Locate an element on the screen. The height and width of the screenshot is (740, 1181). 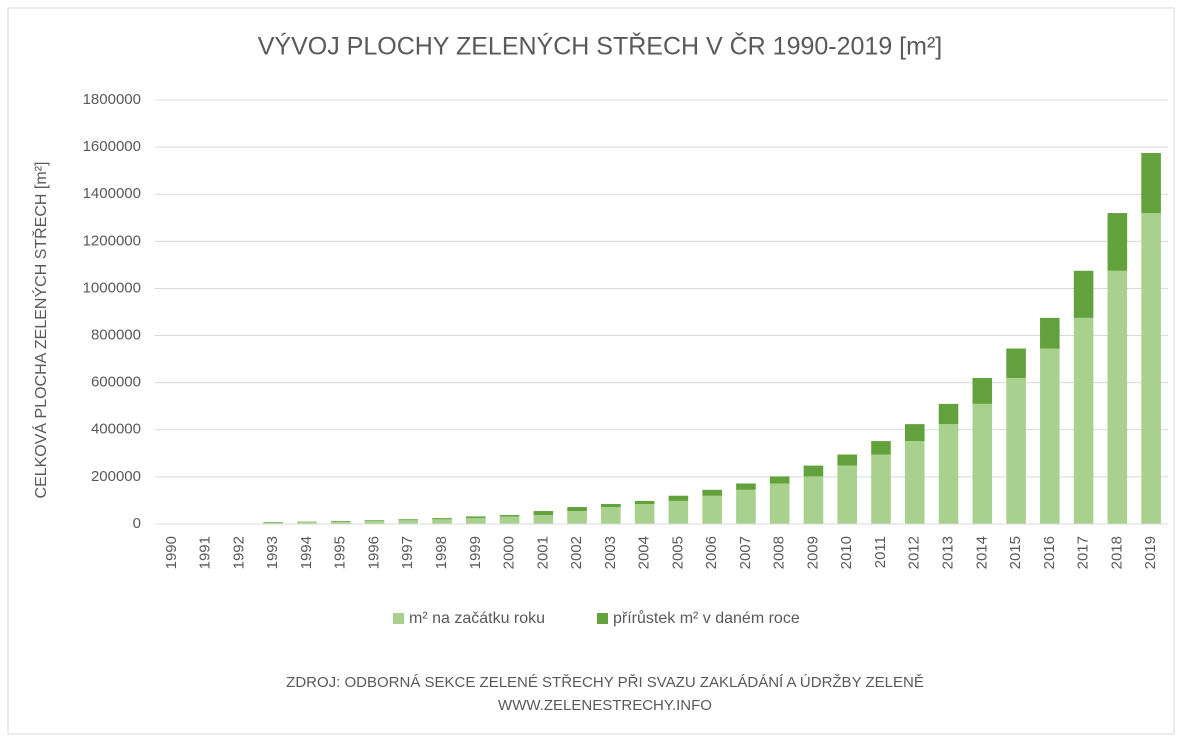
x-tick-label: 2007 is located at coordinates (745, 552).